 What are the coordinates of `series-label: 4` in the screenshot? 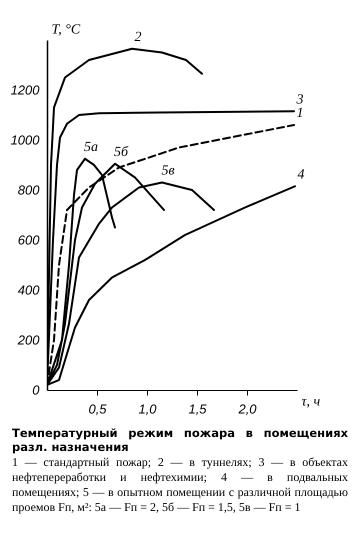 It's located at (301, 174).